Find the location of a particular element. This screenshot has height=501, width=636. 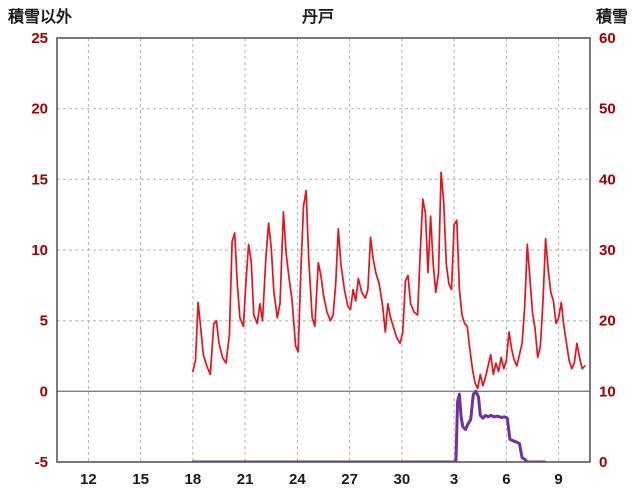

right-tick-label: 0 is located at coordinates (603, 462).